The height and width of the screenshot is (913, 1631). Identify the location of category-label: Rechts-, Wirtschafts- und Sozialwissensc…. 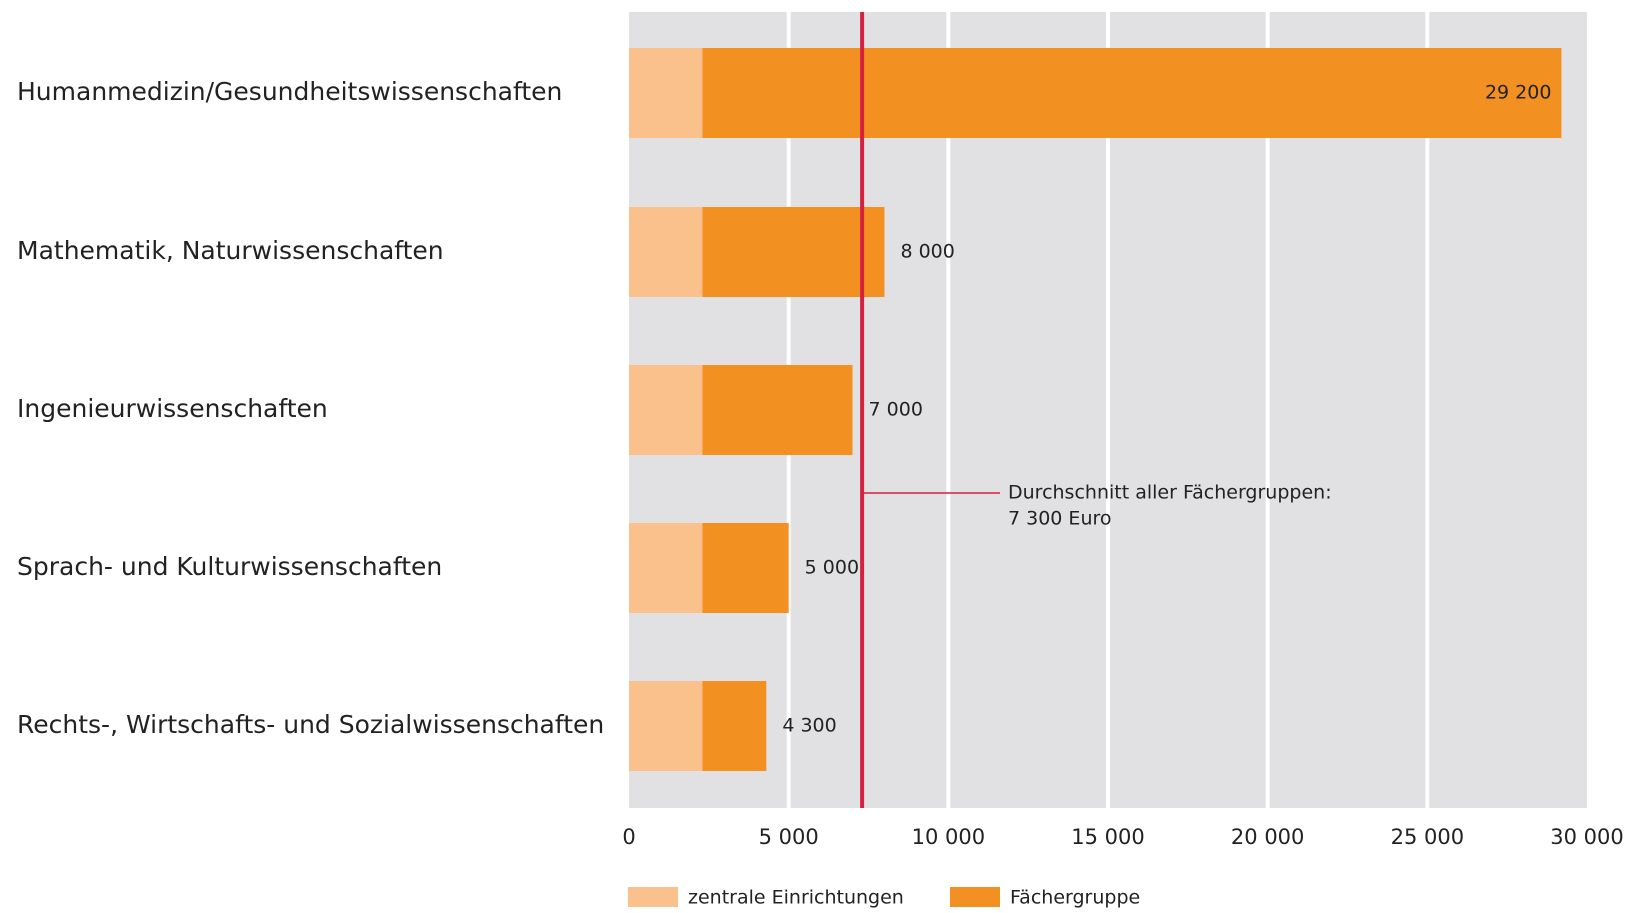
(310, 724).